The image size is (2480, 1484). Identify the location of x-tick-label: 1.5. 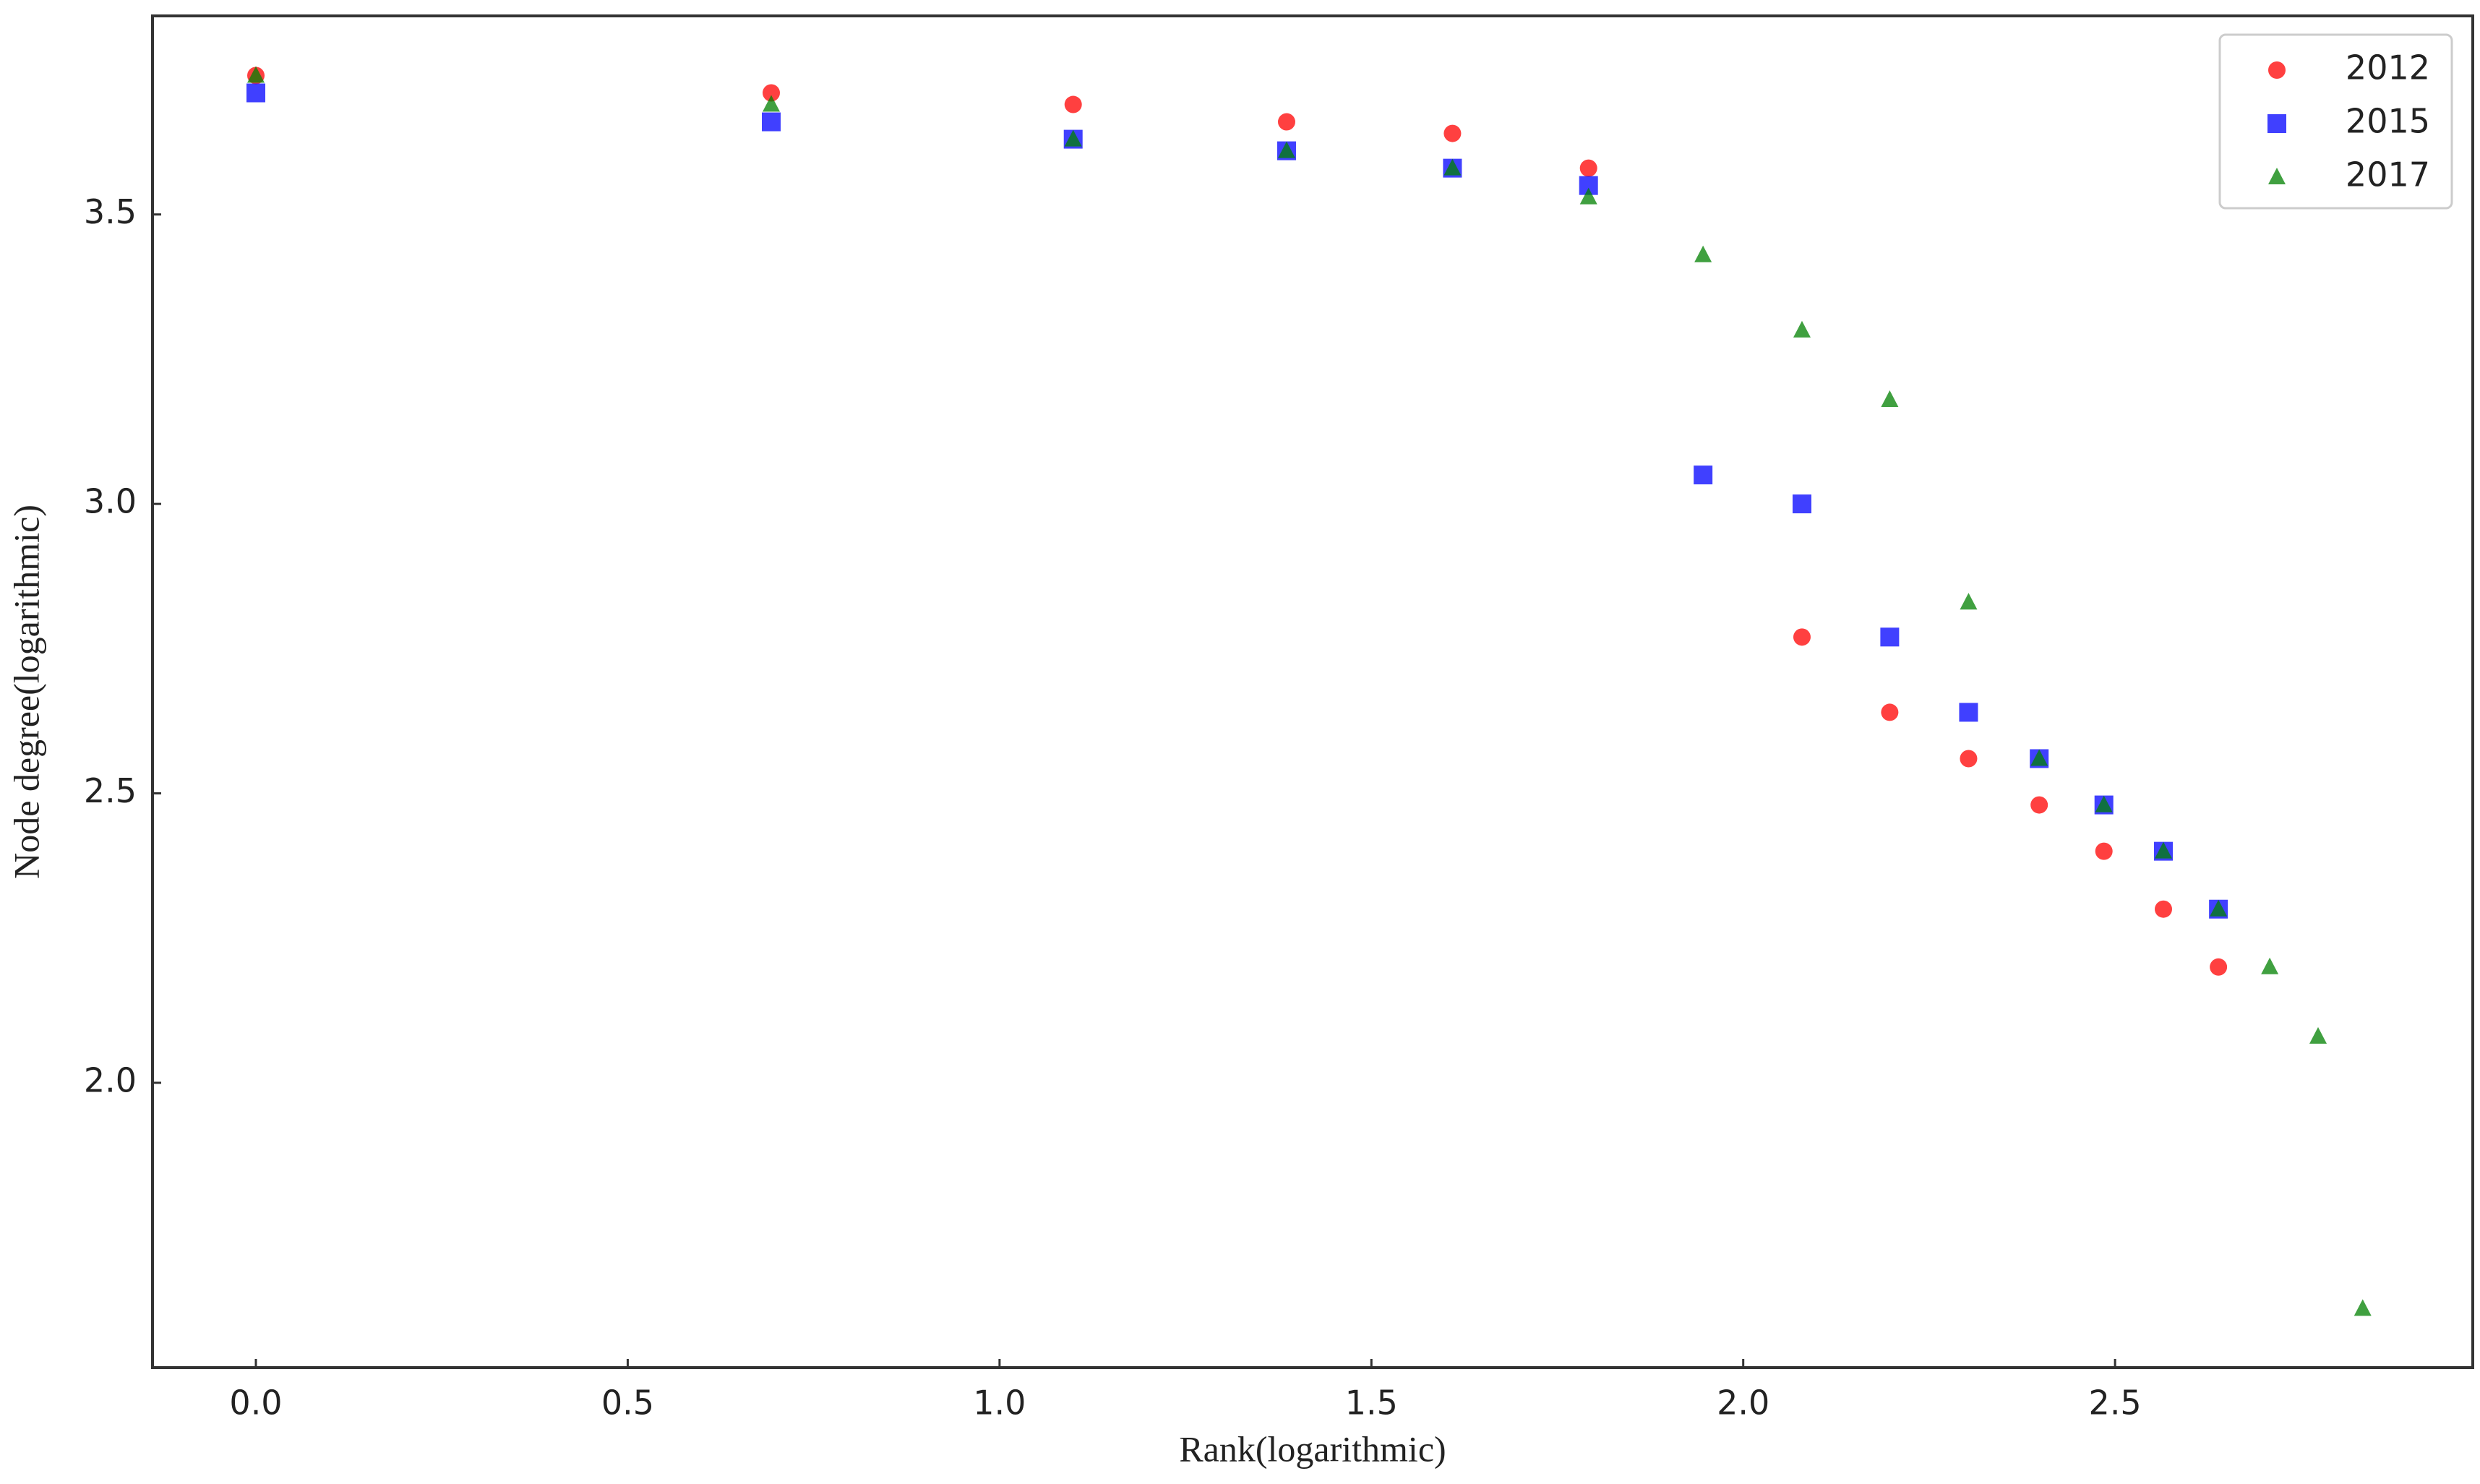
(1371, 1403).